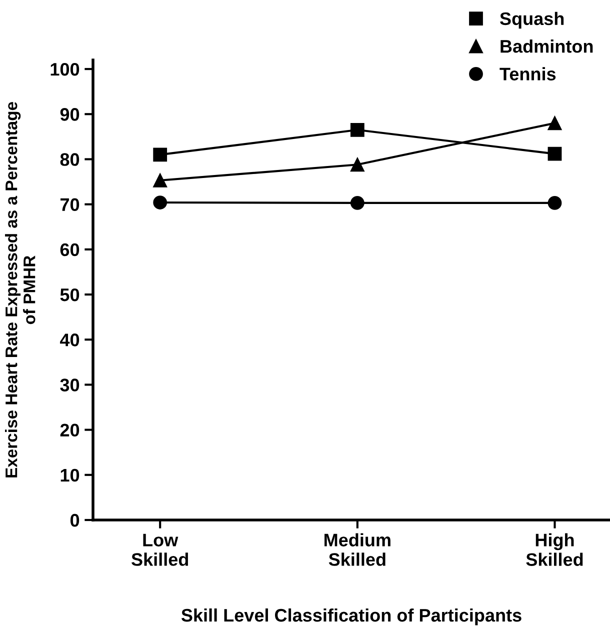 Image resolution: width=610 pixels, height=639 pixels. I want to click on y-tick-label: 10, so click(70, 475).